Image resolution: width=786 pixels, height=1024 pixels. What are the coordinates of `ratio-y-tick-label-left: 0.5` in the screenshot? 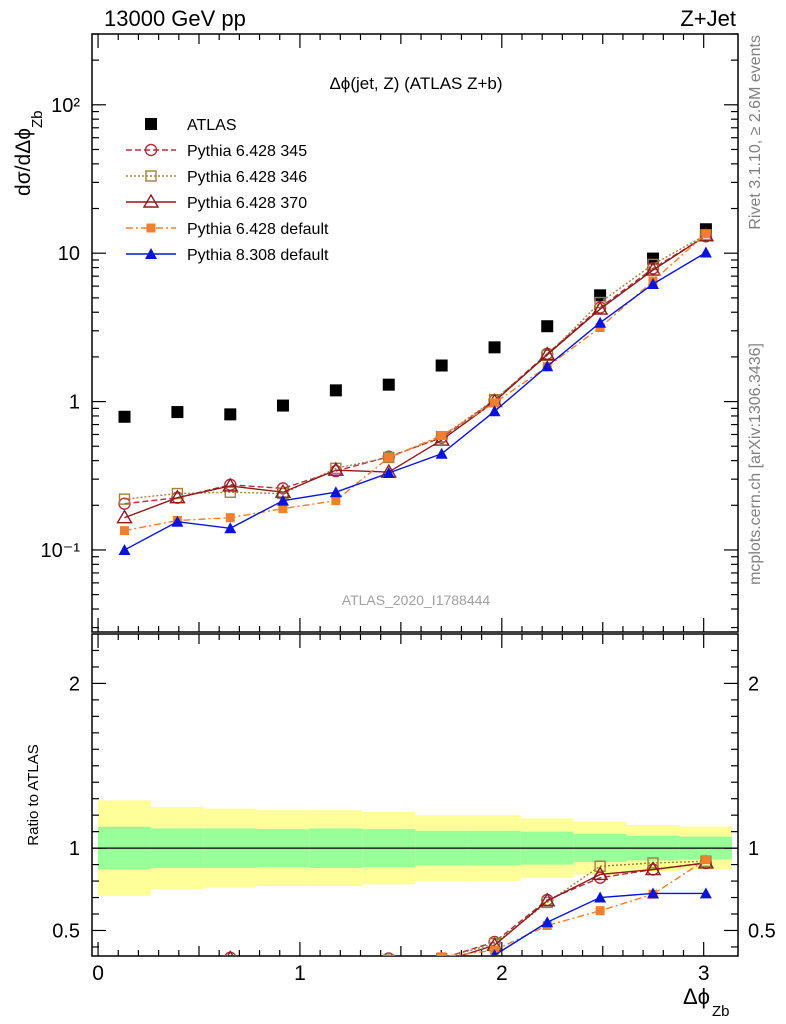 It's located at (66, 931).